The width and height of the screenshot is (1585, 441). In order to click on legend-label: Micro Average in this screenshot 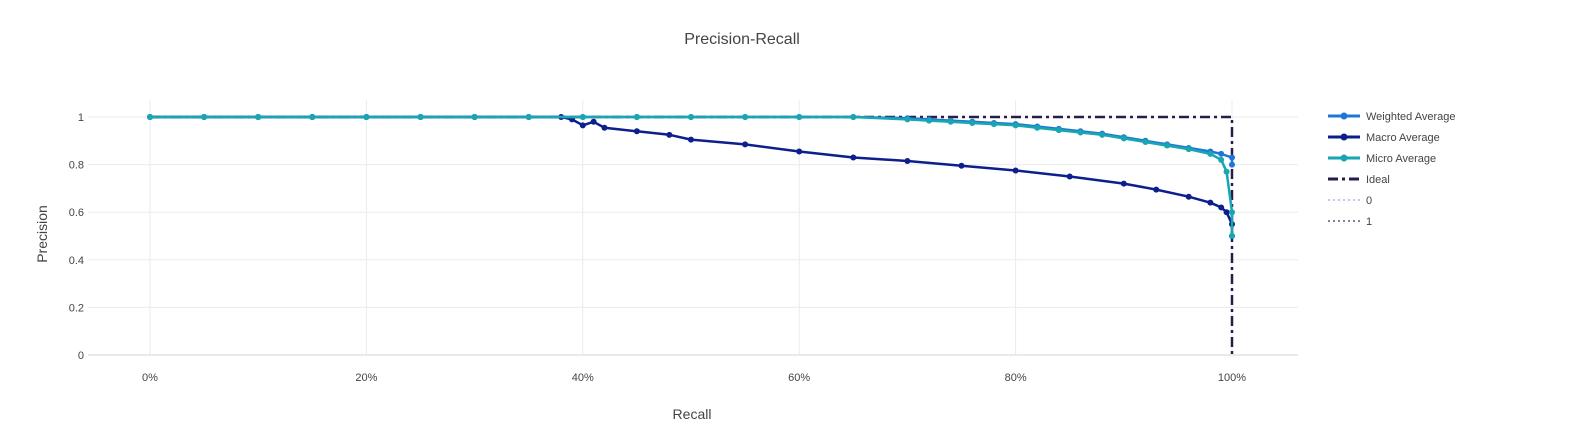, I will do `click(1401, 159)`.